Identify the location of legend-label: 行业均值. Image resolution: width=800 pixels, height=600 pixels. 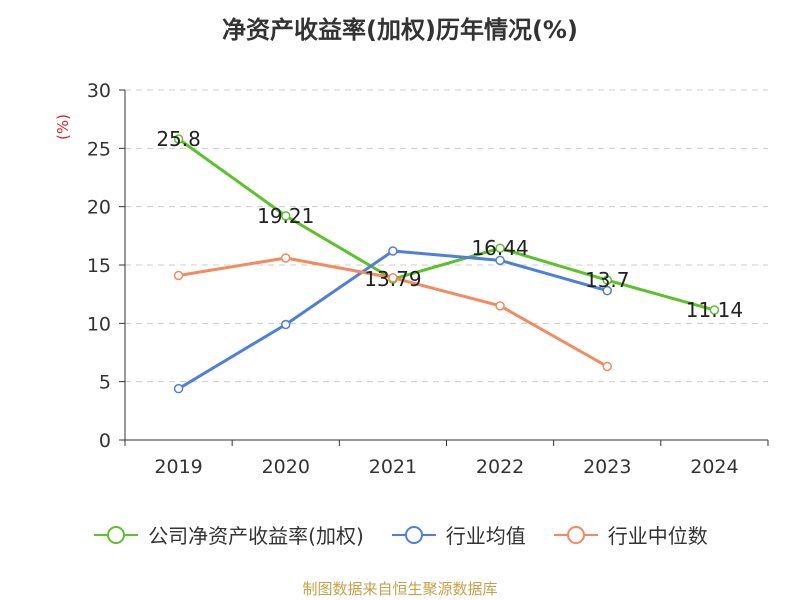
(485, 536).